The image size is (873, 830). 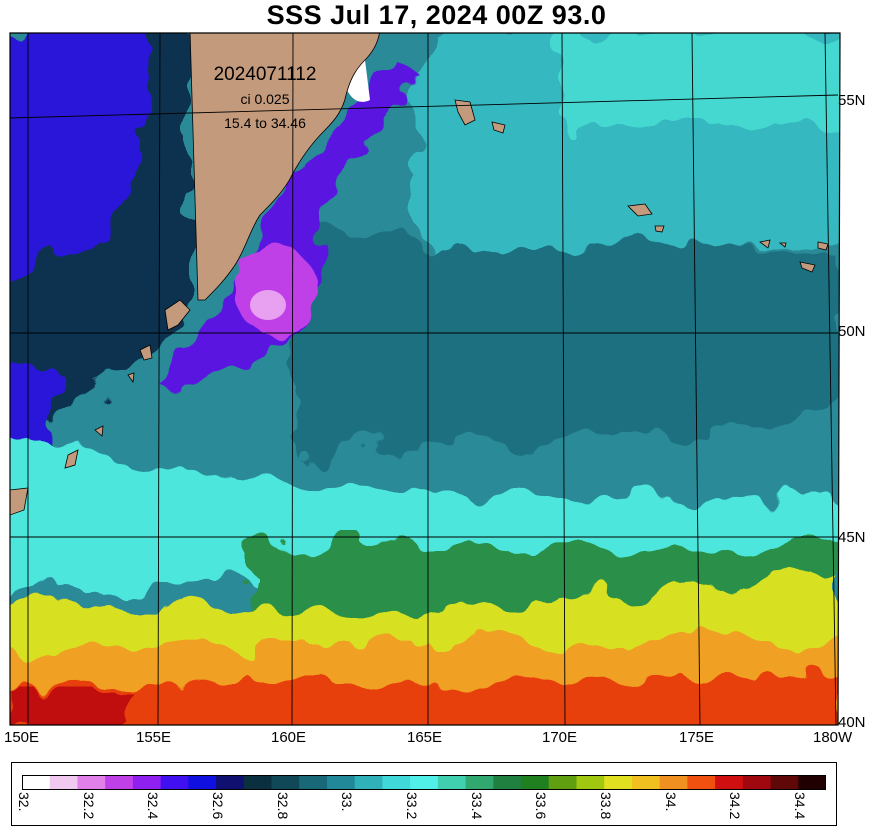 What do you see at coordinates (697, 737) in the screenshot?
I see `lon-label-175e: 175E` at bounding box center [697, 737].